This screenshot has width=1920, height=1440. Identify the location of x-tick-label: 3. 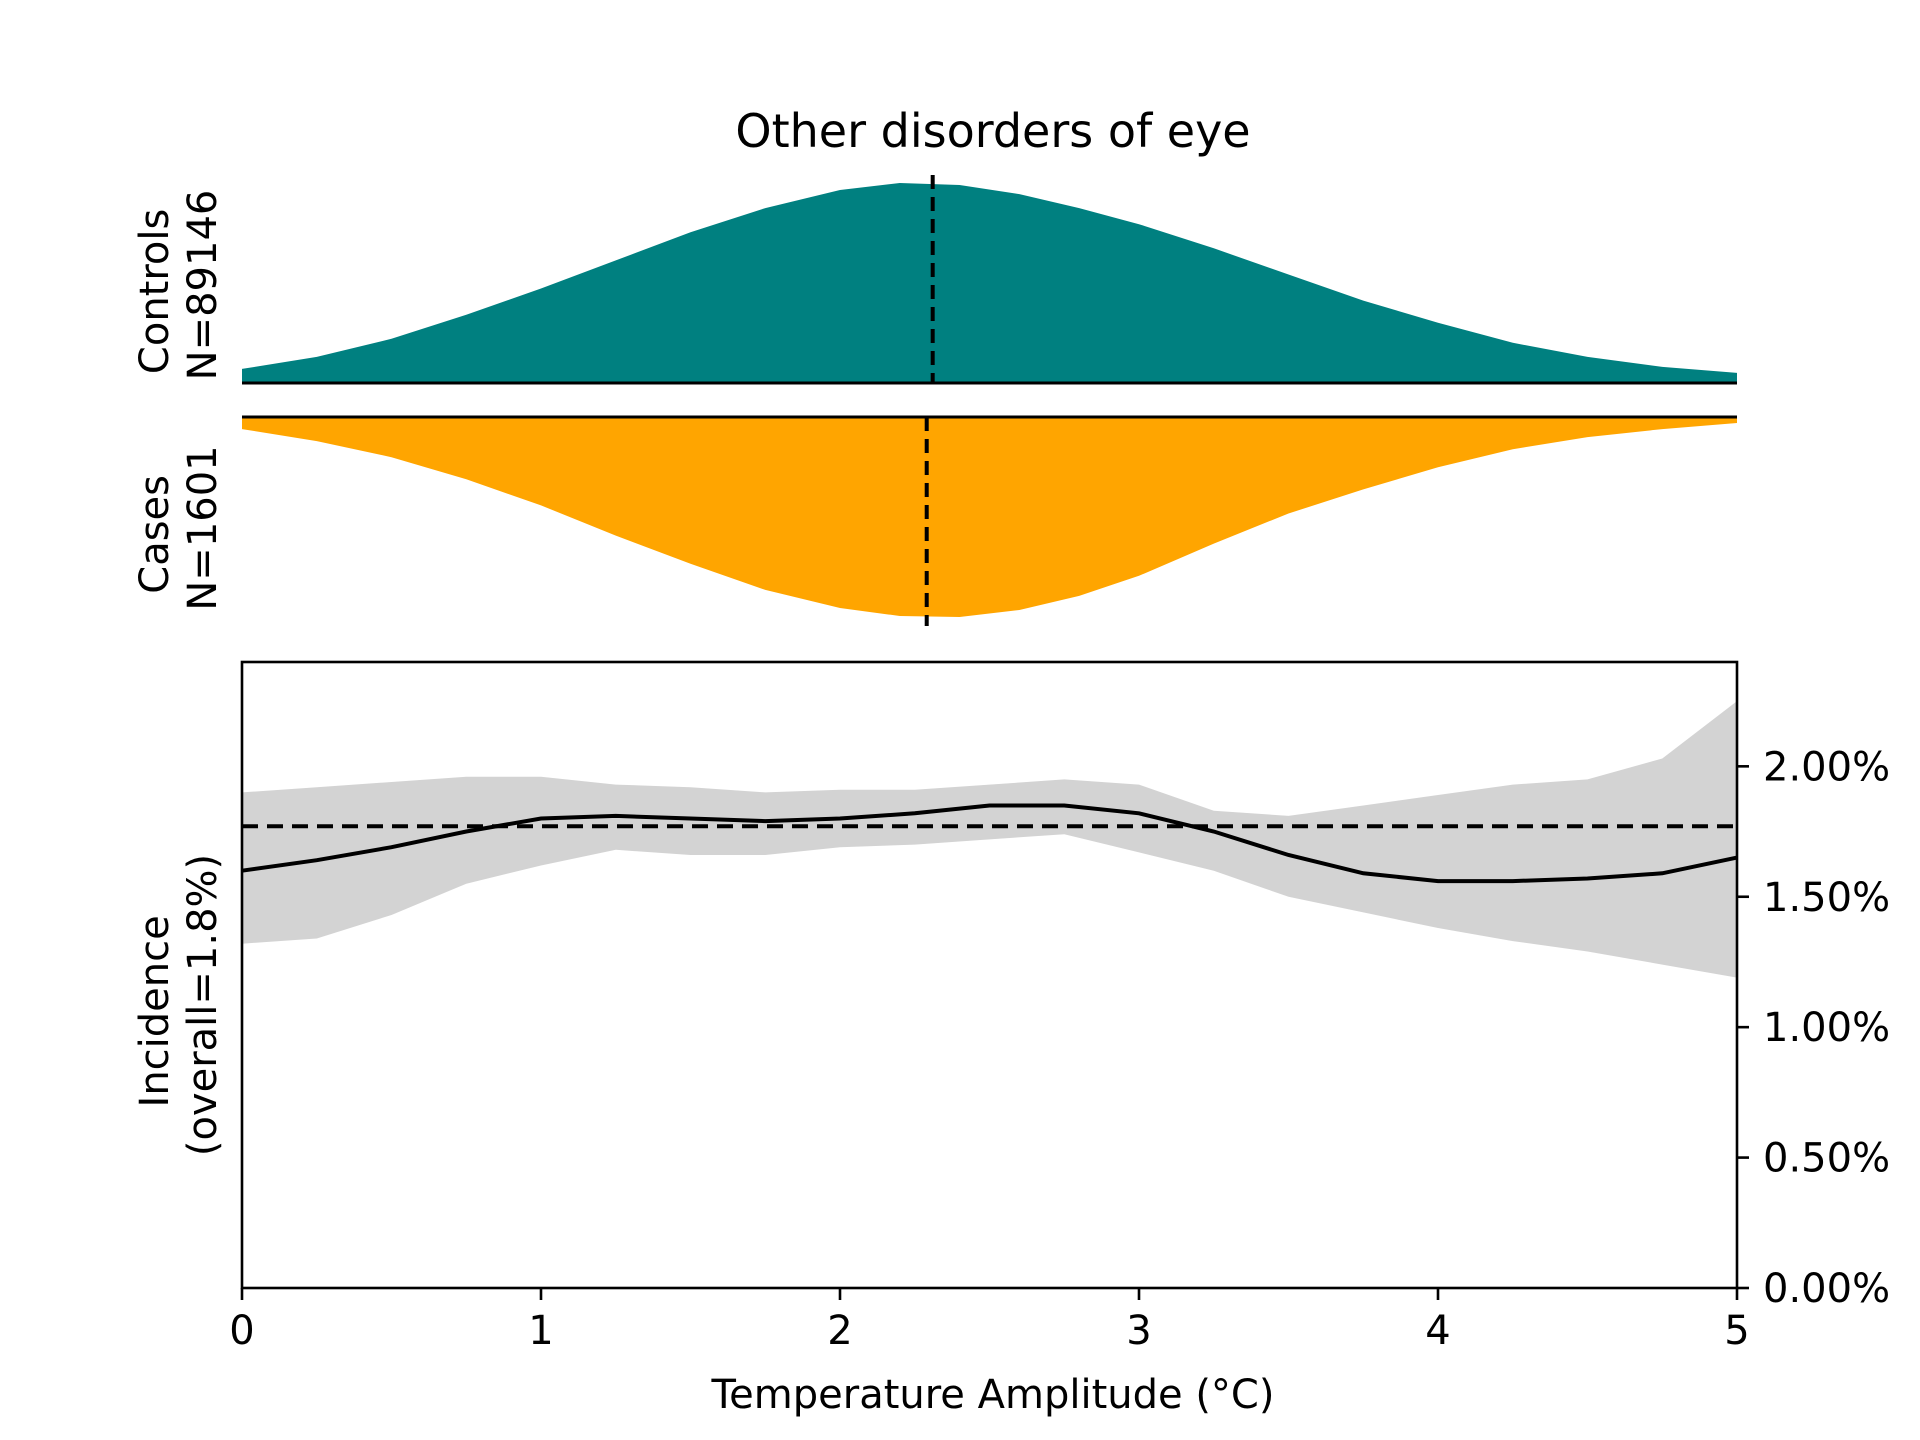
(1138, 1331).